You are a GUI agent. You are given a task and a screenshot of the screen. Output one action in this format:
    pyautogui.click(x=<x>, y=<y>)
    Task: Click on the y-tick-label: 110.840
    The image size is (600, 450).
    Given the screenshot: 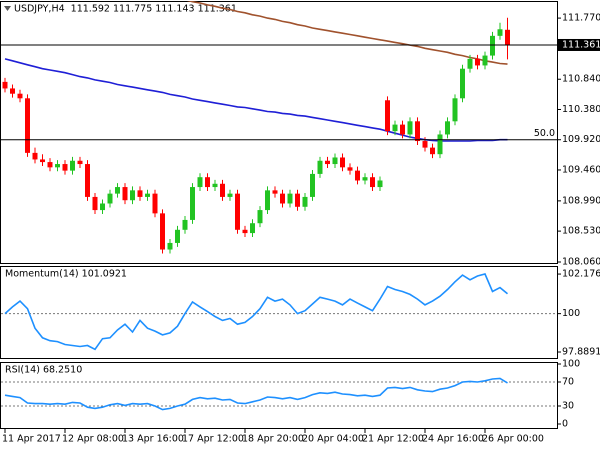 What is the action you would take?
    pyautogui.click(x=581, y=79)
    